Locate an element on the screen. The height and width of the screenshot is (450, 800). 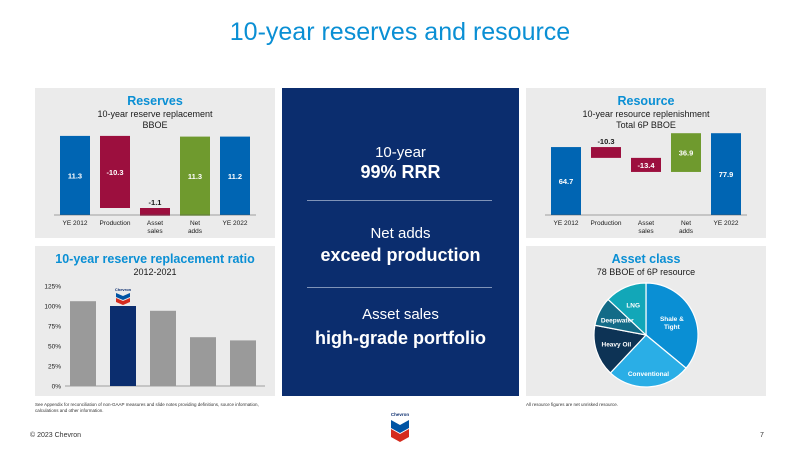
logo-wordmark: Chevron is located at coordinates (400, 414).